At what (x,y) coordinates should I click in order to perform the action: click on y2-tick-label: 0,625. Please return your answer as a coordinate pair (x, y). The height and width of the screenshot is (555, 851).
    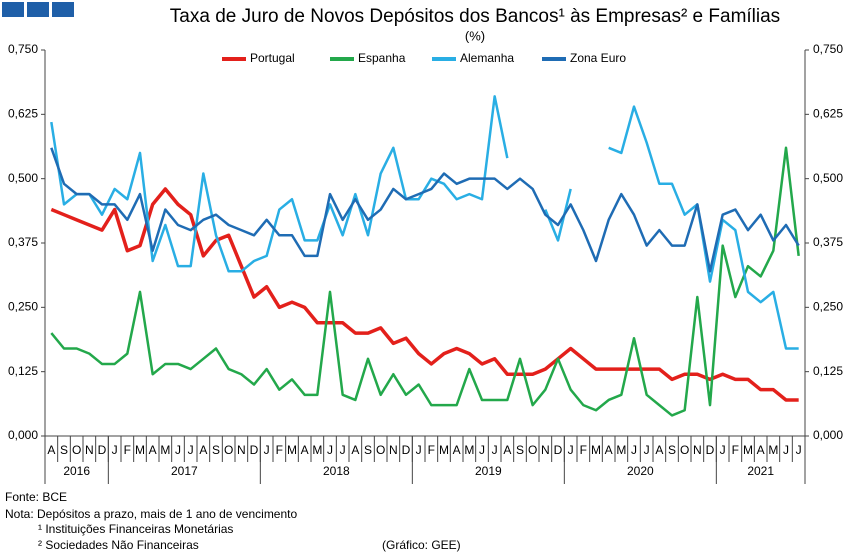
    Looking at the image, I should click on (828, 114).